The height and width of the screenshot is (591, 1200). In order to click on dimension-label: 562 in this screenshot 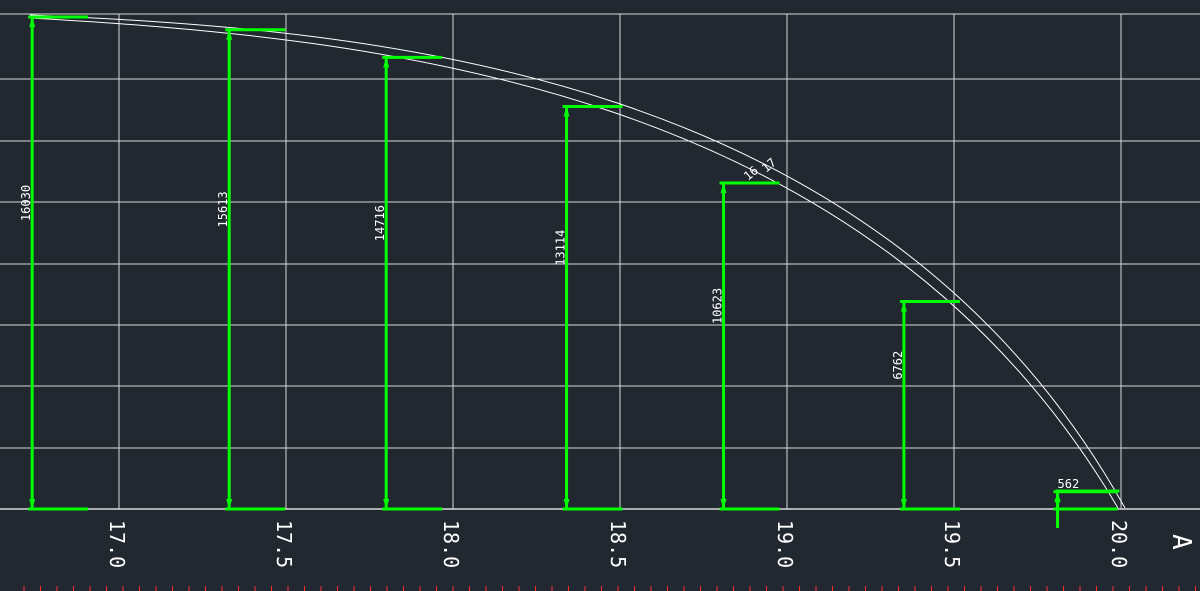, I will do `click(1069, 484)`.